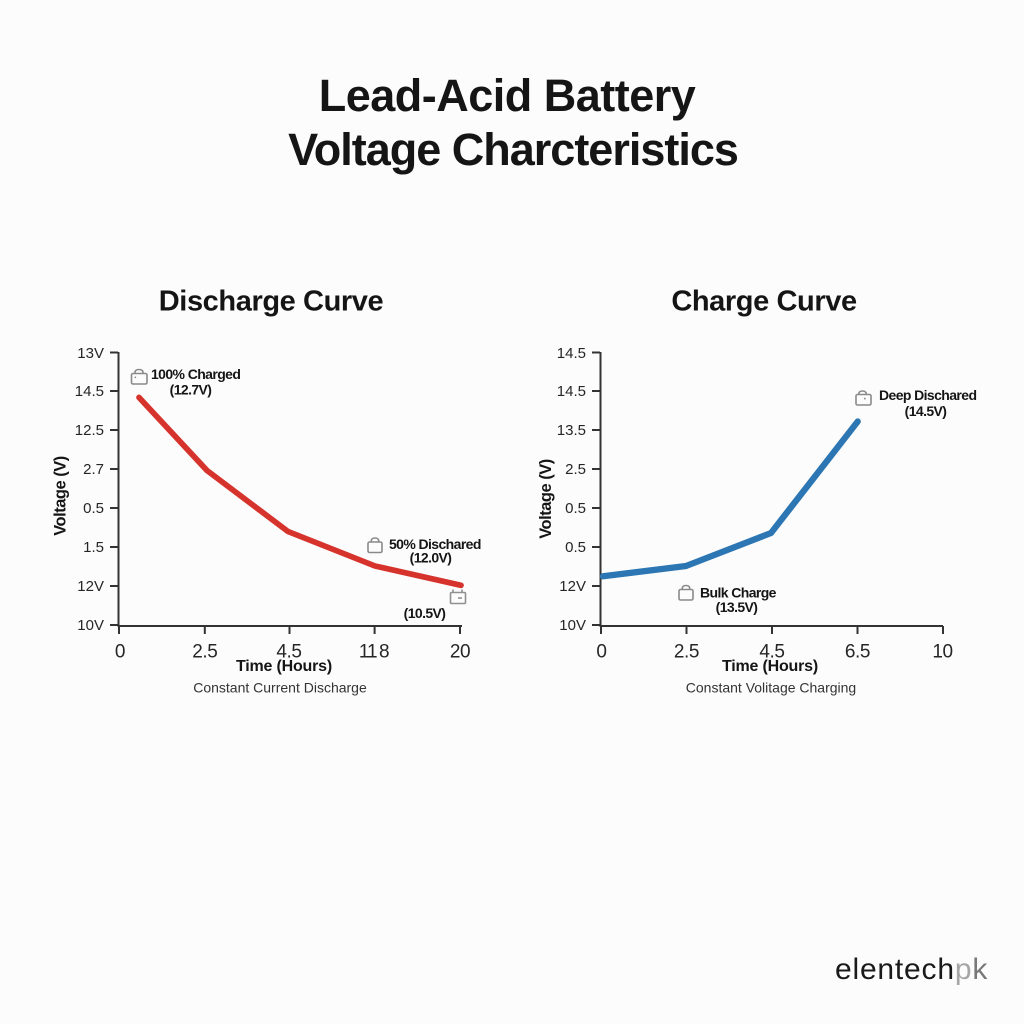 The height and width of the screenshot is (1024, 1024). Describe the element at coordinates (942, 652) in the screenshot. I see `svg-text: 10` at that location.